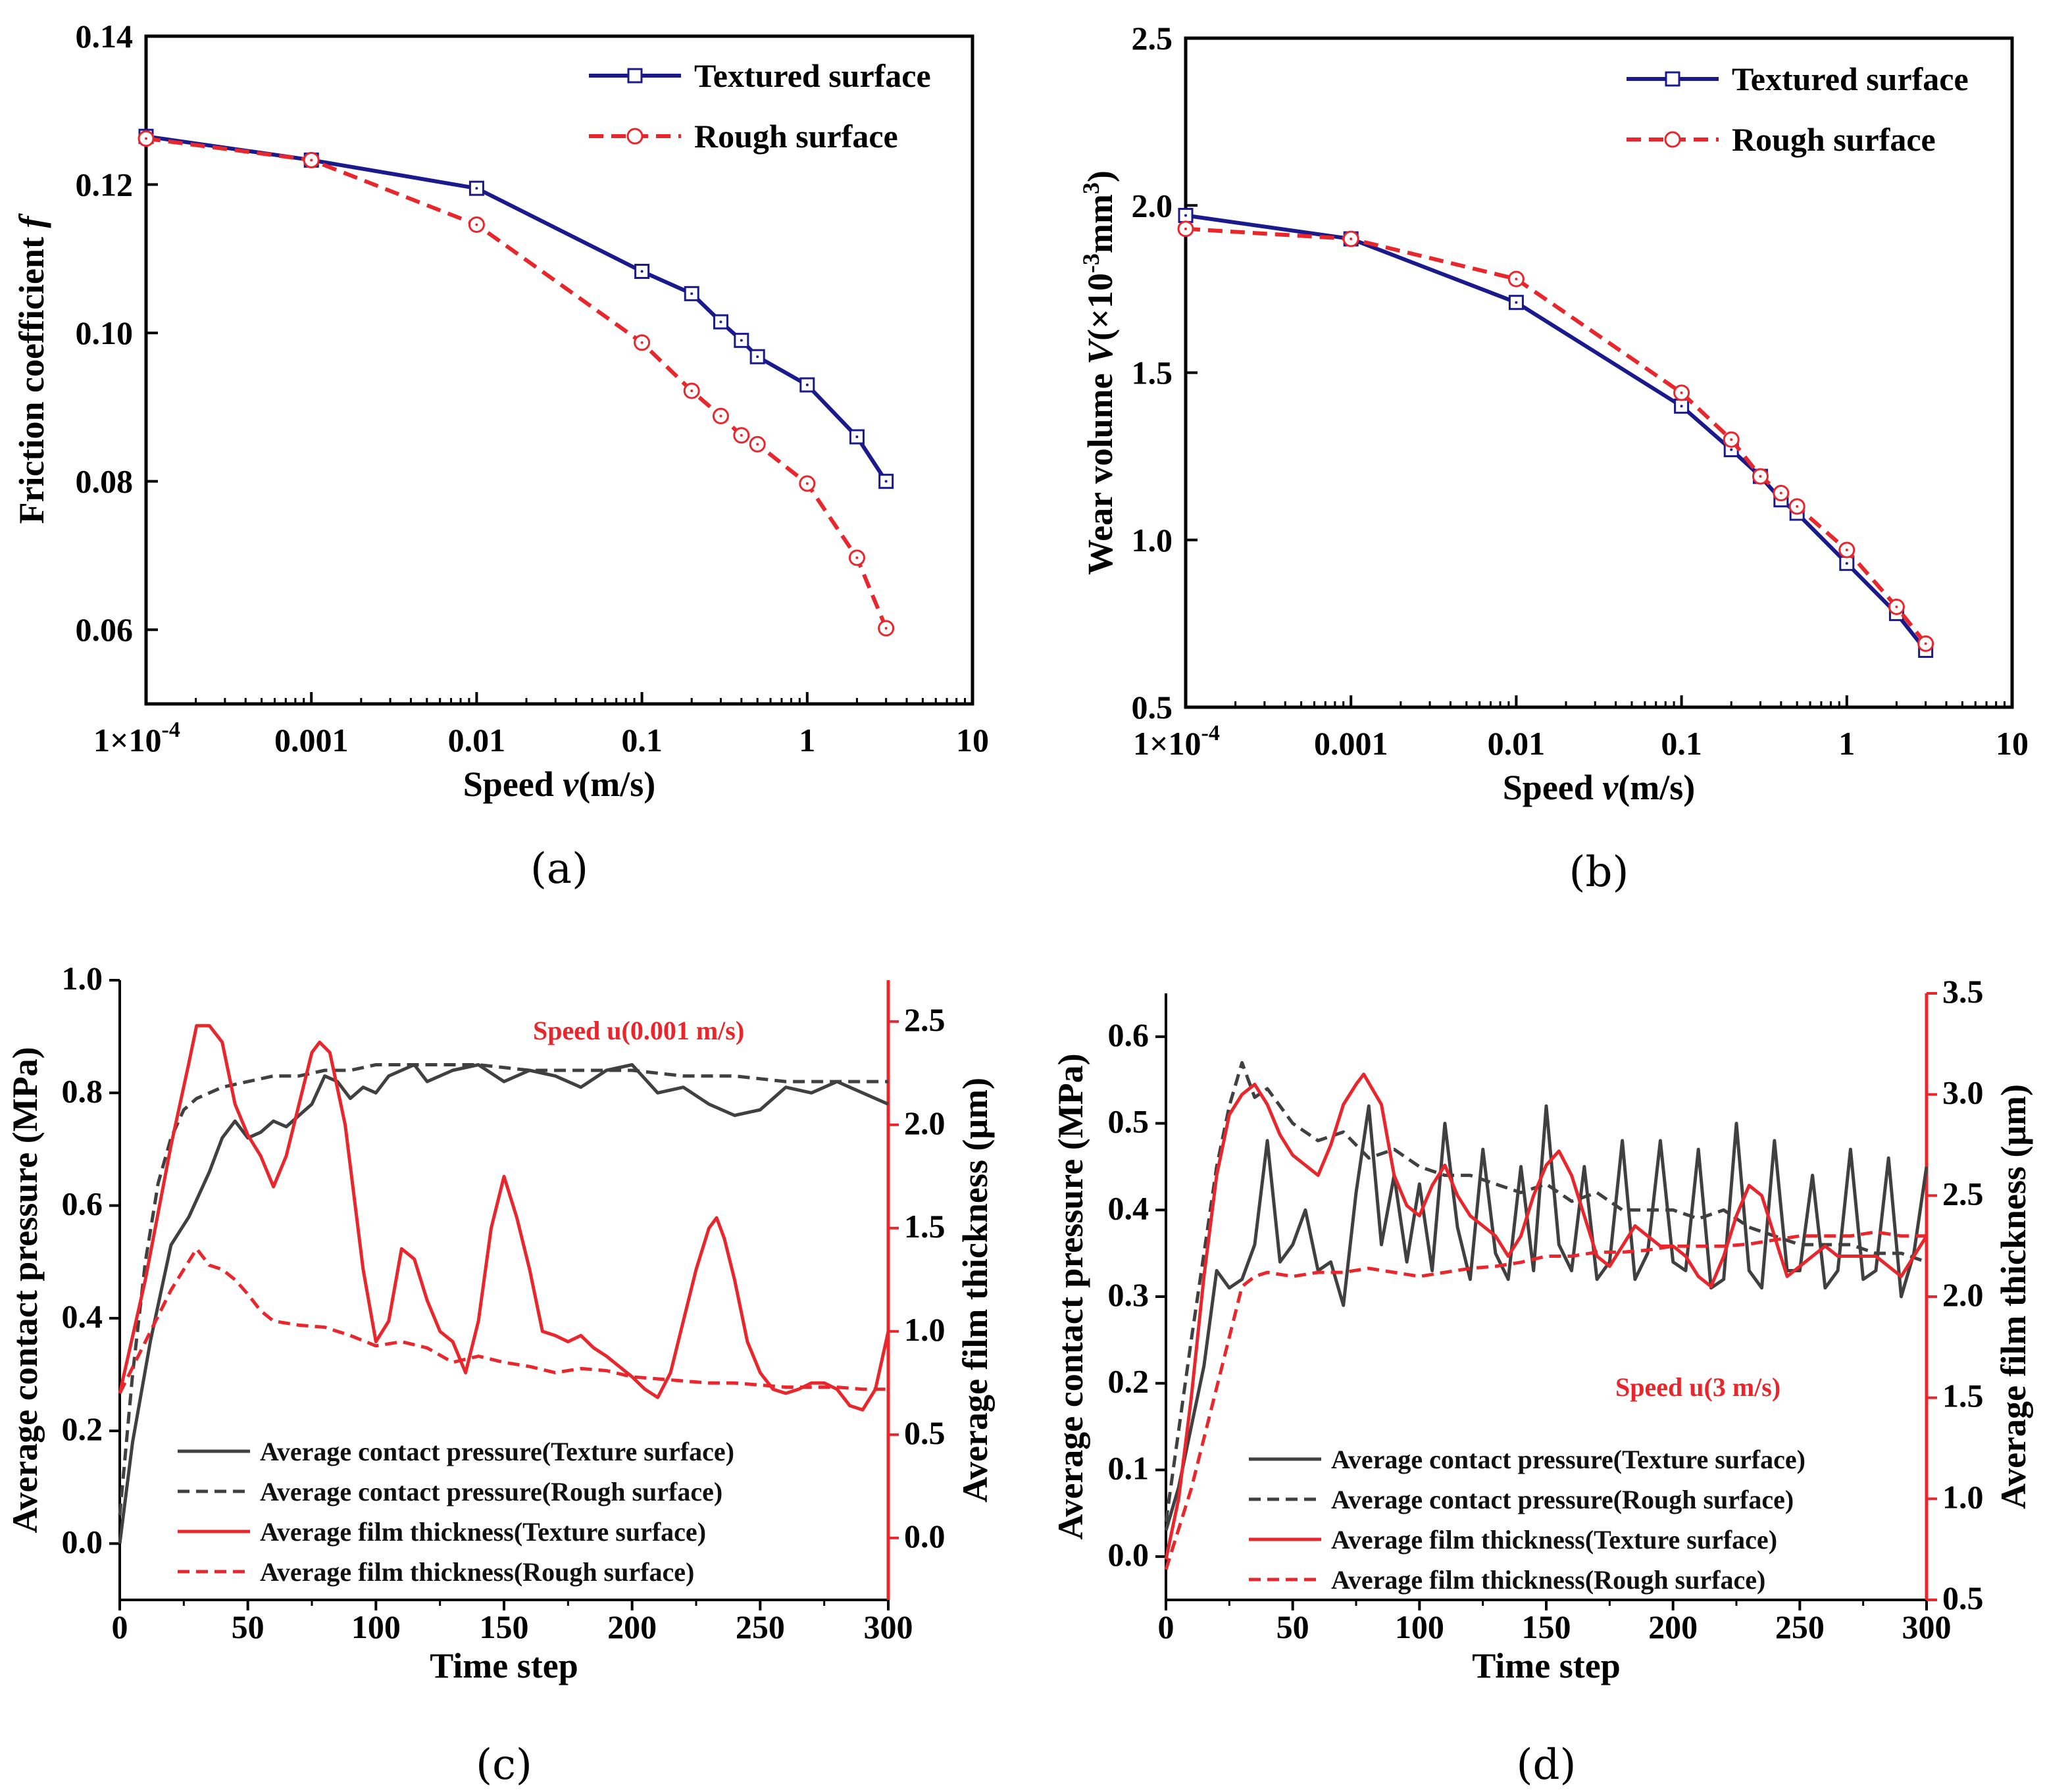 This screenshot has width=2045, height=1792. Describe the element at coordinates (1166, 1626) in the screenshot. I see `x-tick-label: 0` at that location.